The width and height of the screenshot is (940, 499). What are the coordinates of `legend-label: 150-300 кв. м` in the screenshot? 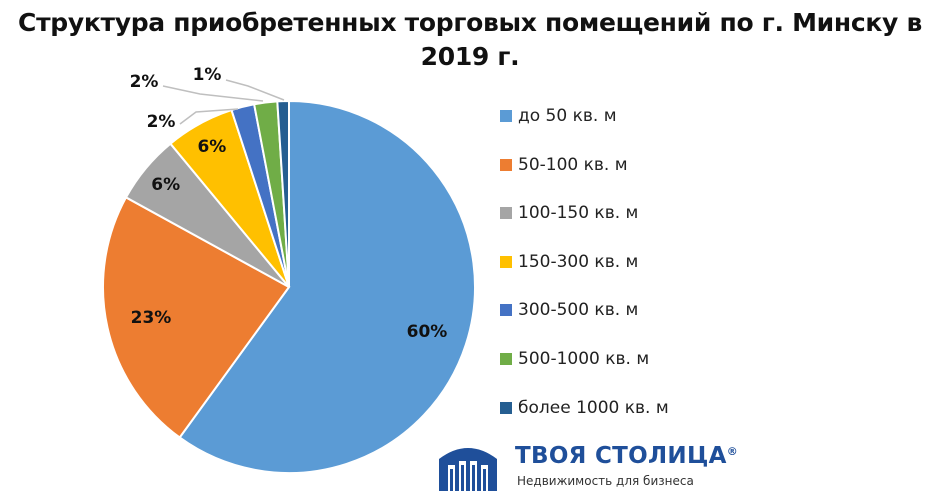 It's located at (578, 261).